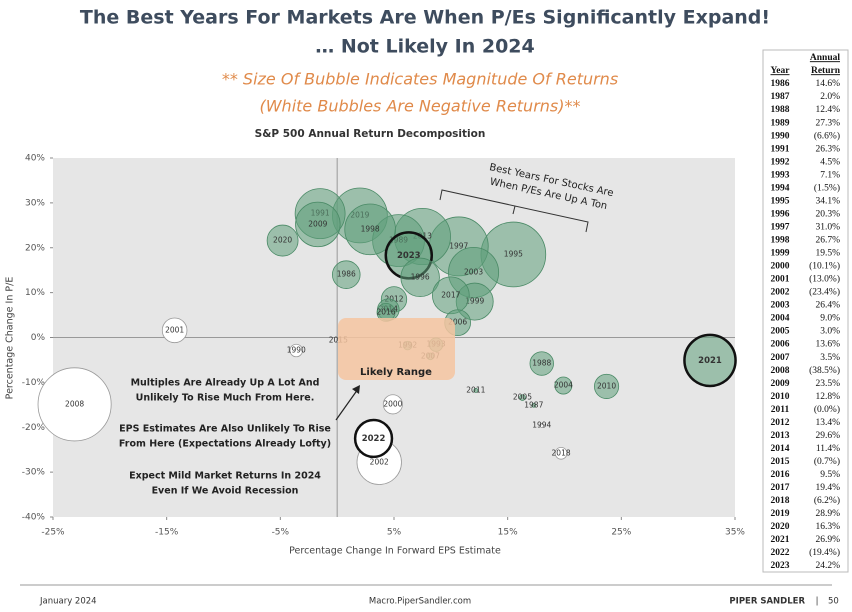 This screenshot has width=852, height=612. Describe the element at coordinates (34, 473) in the screenshot. I see `y-tick-label: -30%` at that location.